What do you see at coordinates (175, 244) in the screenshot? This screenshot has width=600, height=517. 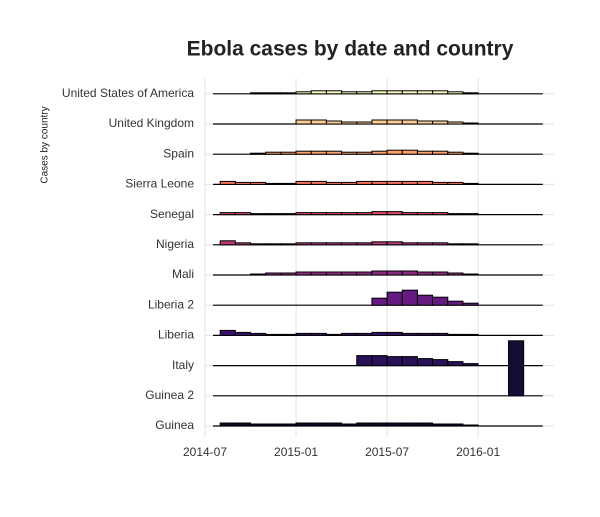 I see `y-tick-label: Nigeria` at bounding box center [175, 244].